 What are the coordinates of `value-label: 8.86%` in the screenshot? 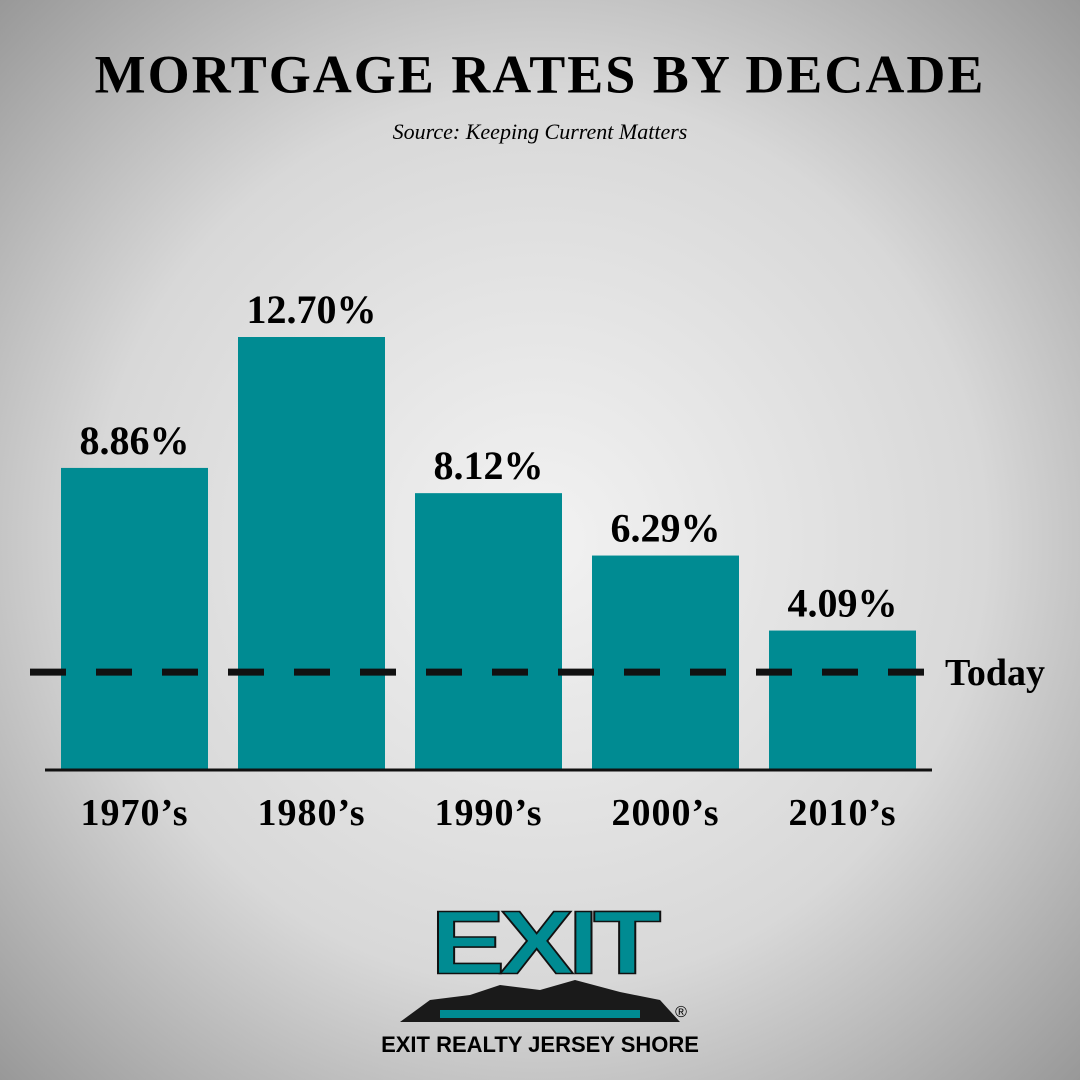 It's located at (135, 440).